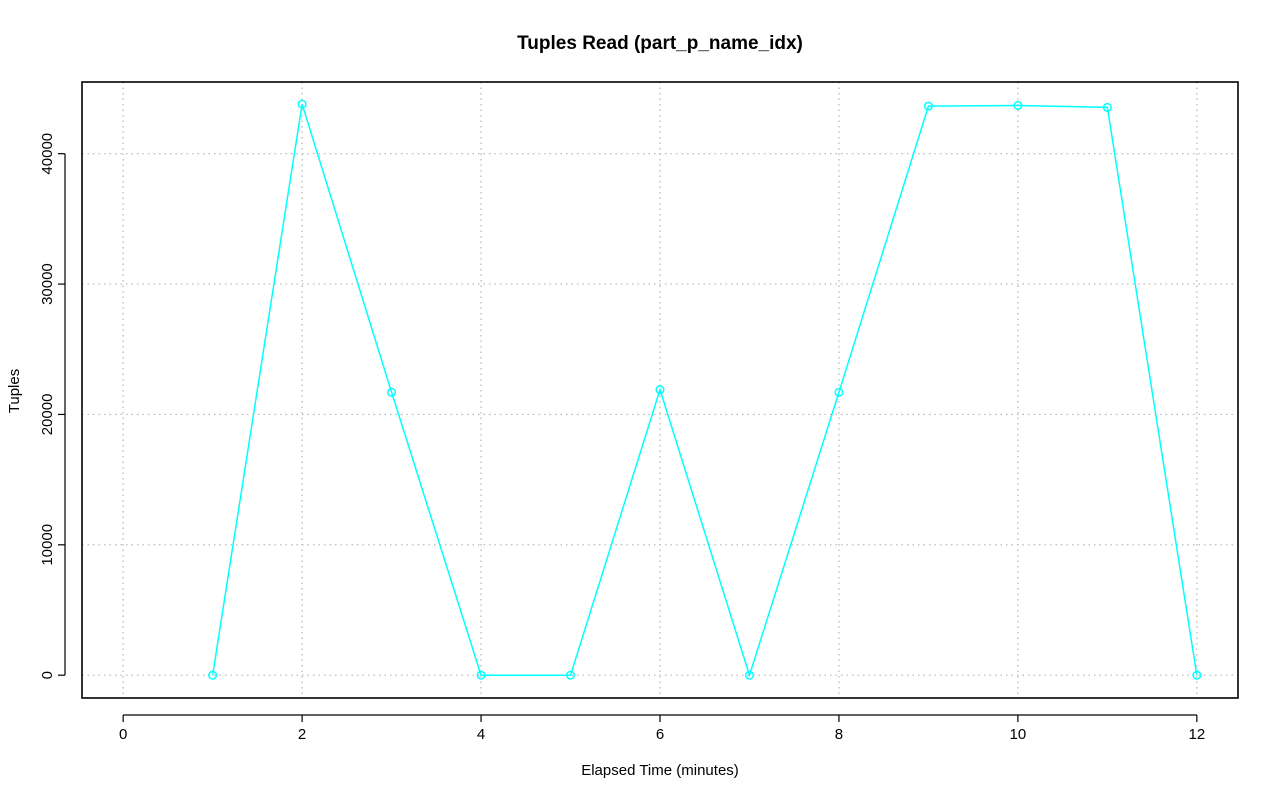 The width and height of the screenshot is (1280, 801). Describe the element at coordinates (660, 734) in the screenshot. I see `x-tick-label: 6` at that location.